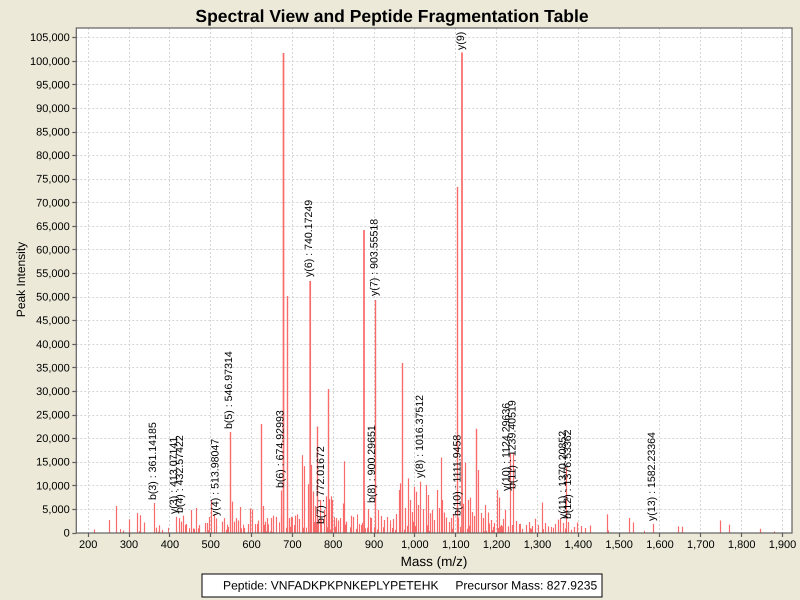  What do you see at coordinates (53, 180) in the screenshot?
I see `svg-text: 75,000` at bounding box center [53, 180].